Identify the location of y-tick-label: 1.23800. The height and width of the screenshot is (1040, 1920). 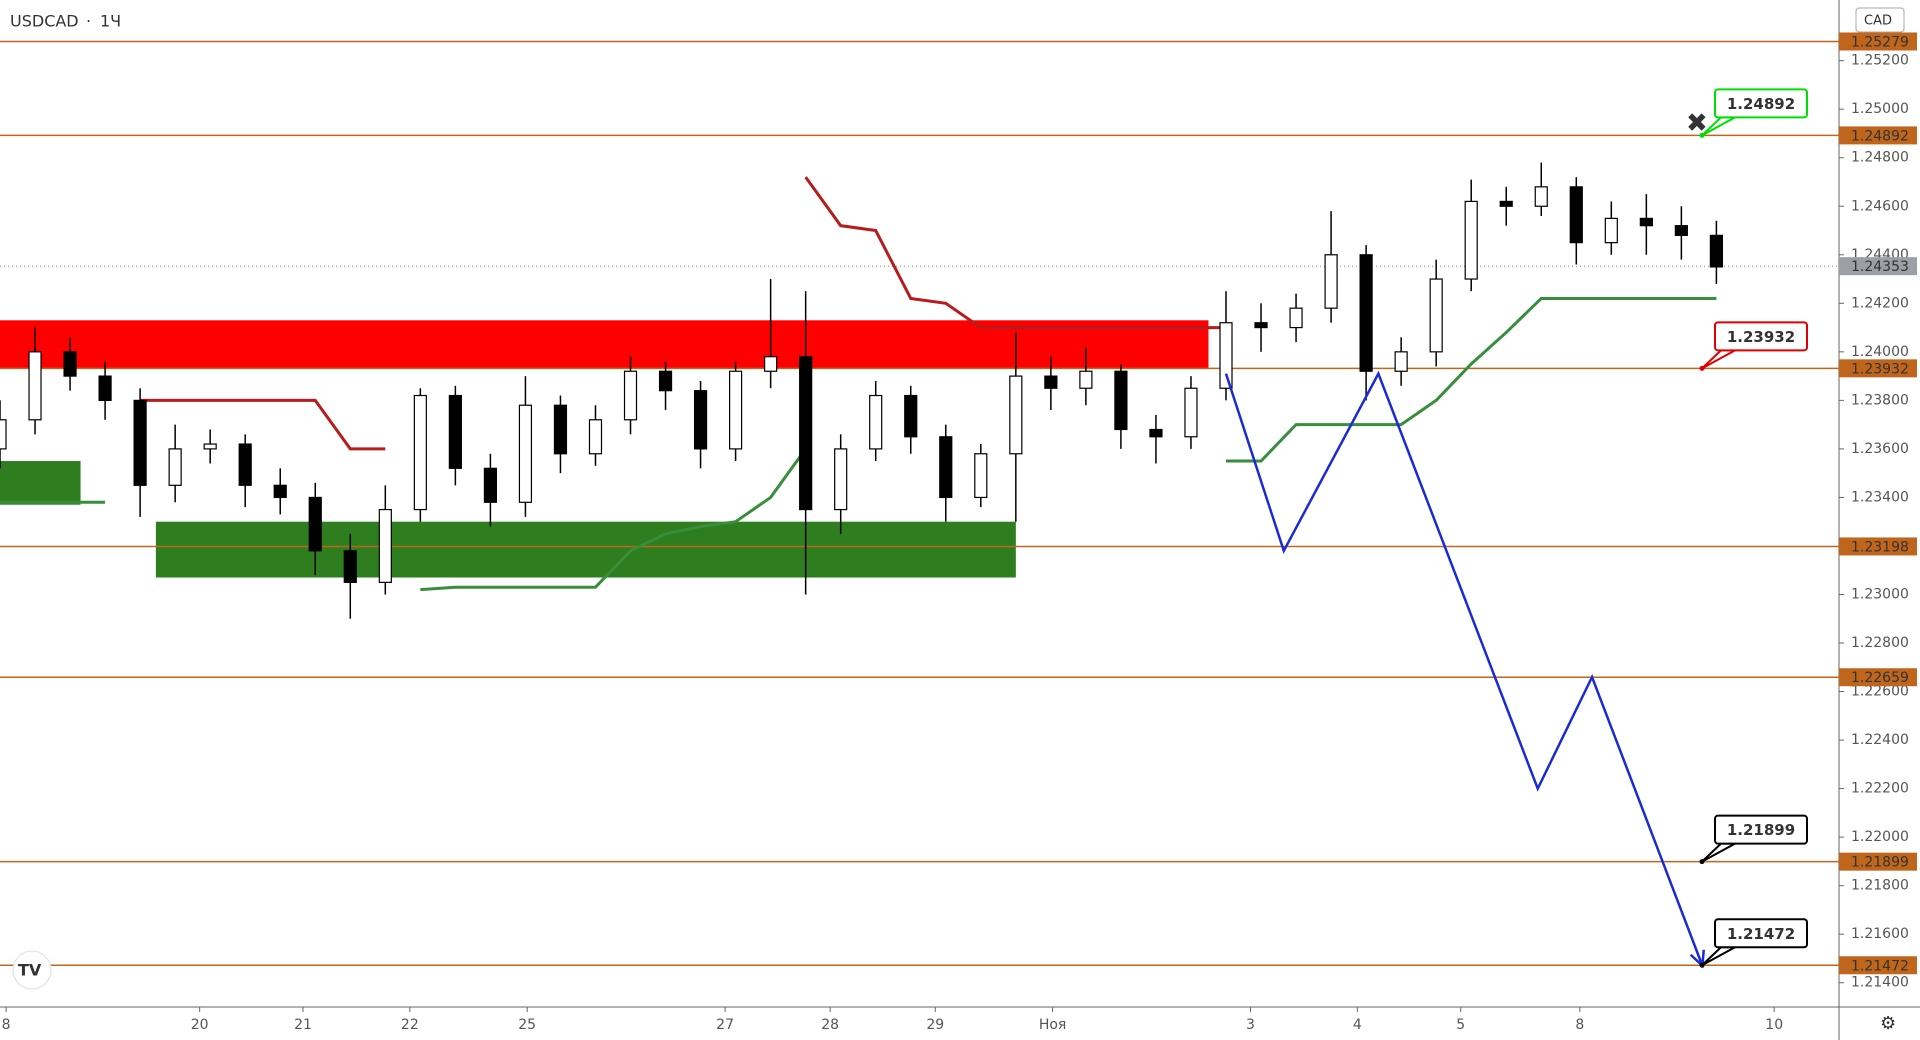
(1880, 400).